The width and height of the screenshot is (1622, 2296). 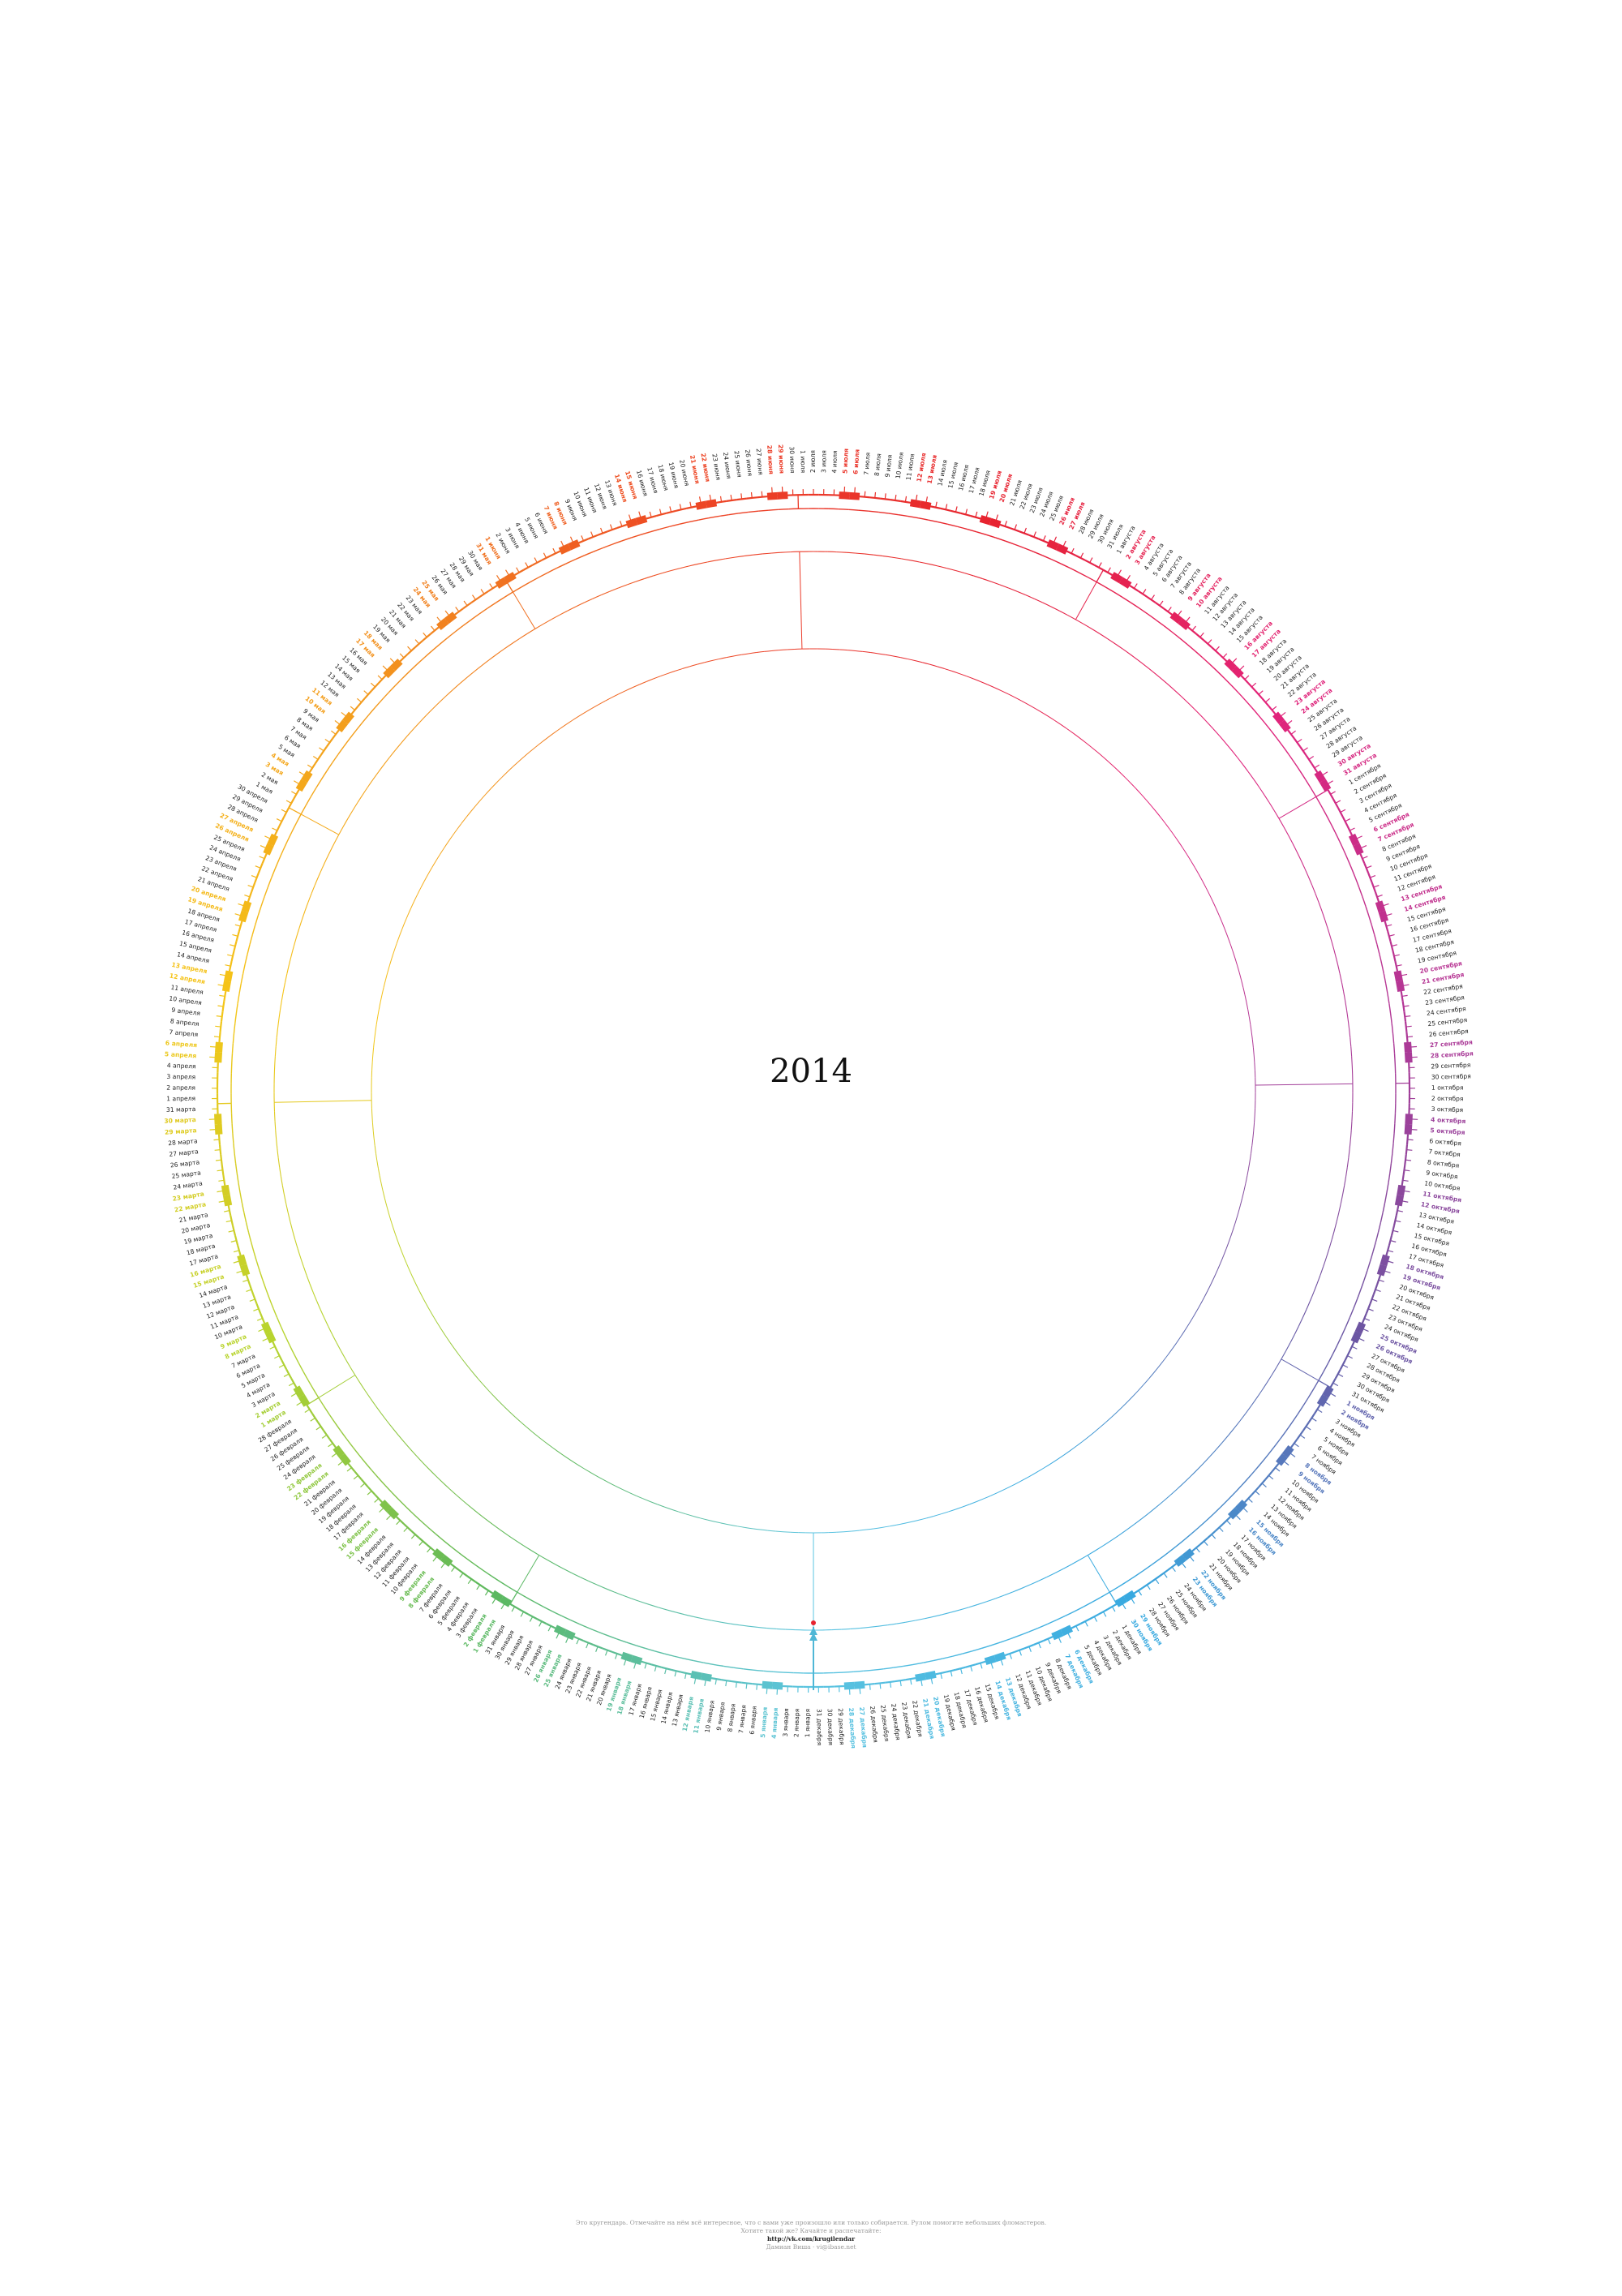 What do you see at coordinates (1304, 1084) in the screenshot?
I see `quarter-divider` at bounding box center [1304, 1084].